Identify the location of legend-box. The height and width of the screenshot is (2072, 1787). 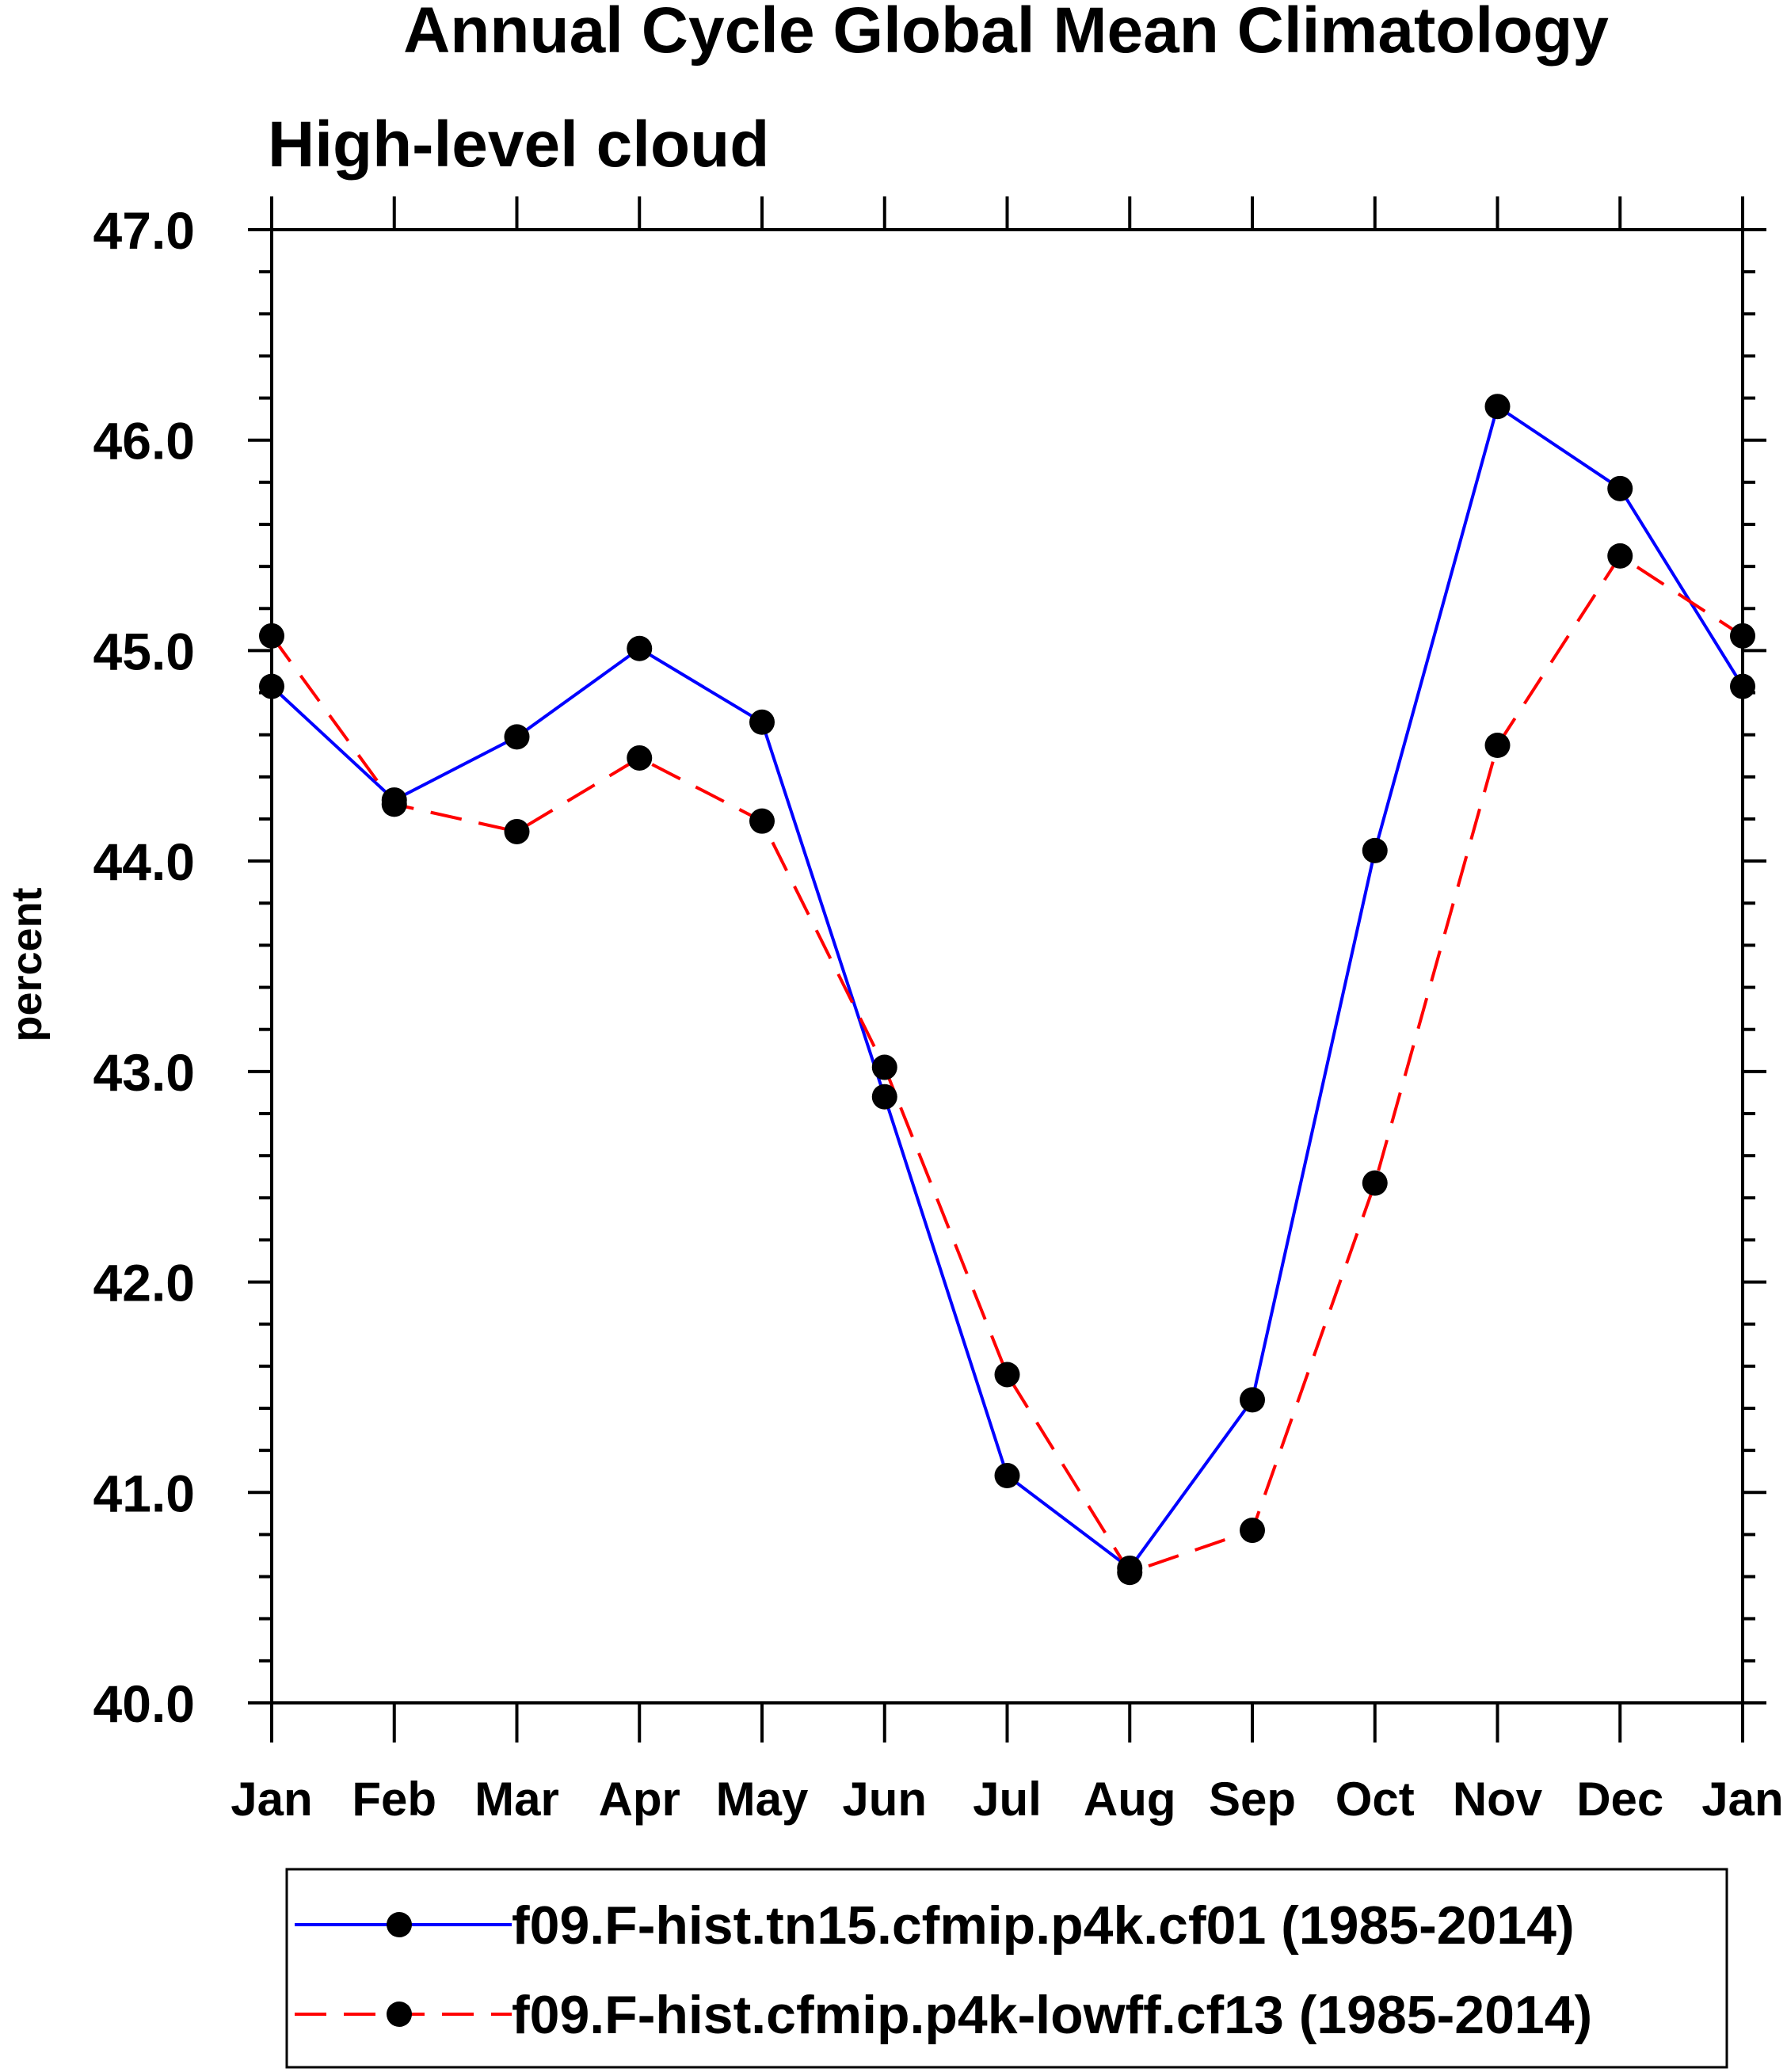
(1006, 1968).